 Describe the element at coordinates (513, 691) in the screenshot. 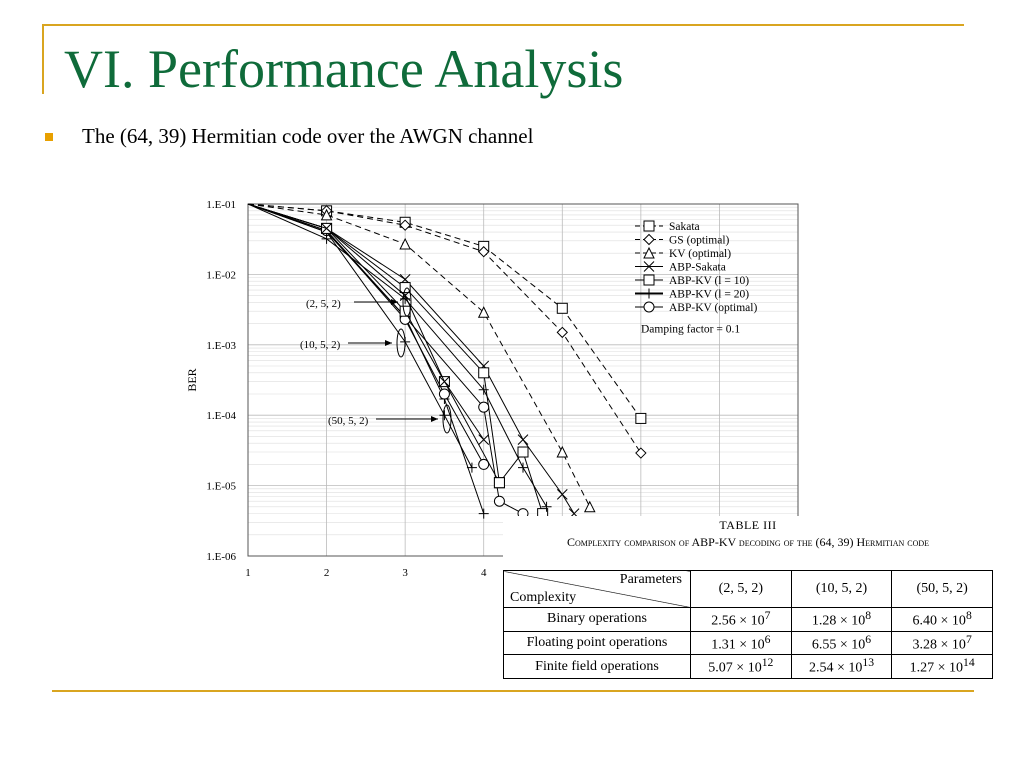

I see `bottom-rule` at that location.